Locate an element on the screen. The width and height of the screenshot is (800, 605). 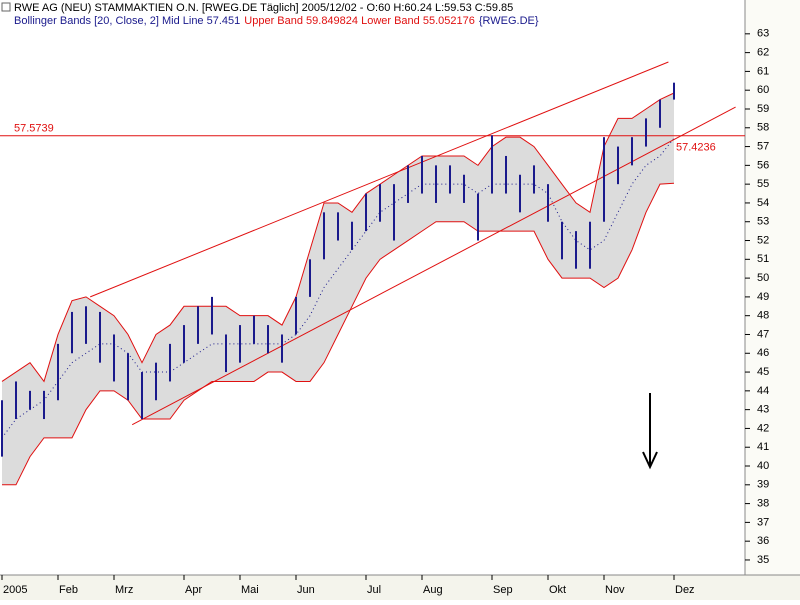
y-axis-bg is located at coordinates (772, 287).